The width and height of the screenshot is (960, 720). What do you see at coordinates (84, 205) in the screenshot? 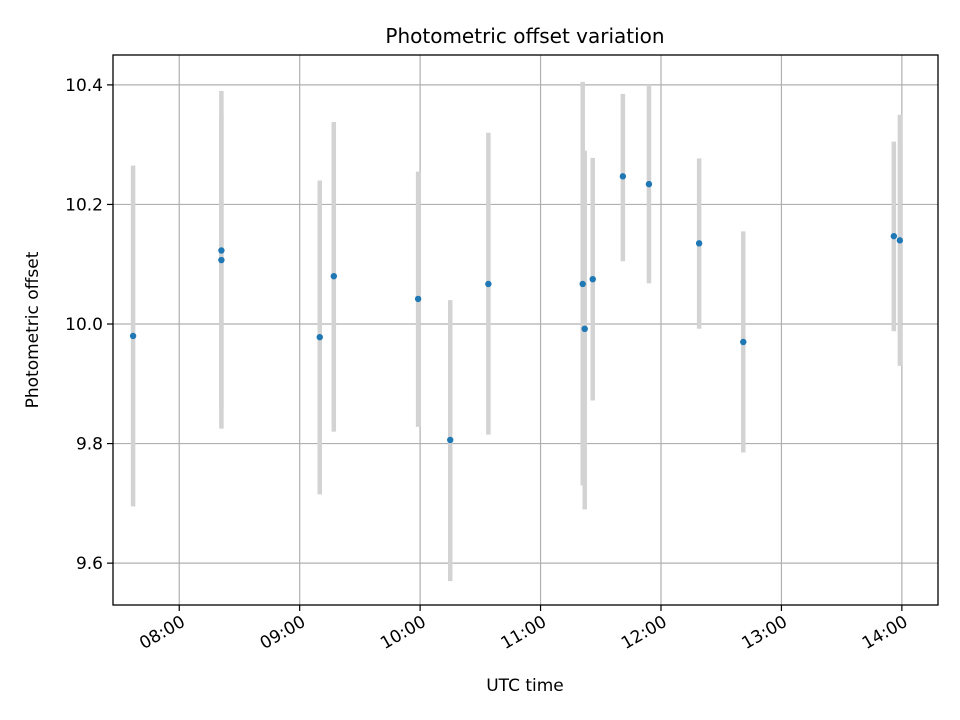
I see `y-tick-label: 10.2` at bounding box center [84, 205].